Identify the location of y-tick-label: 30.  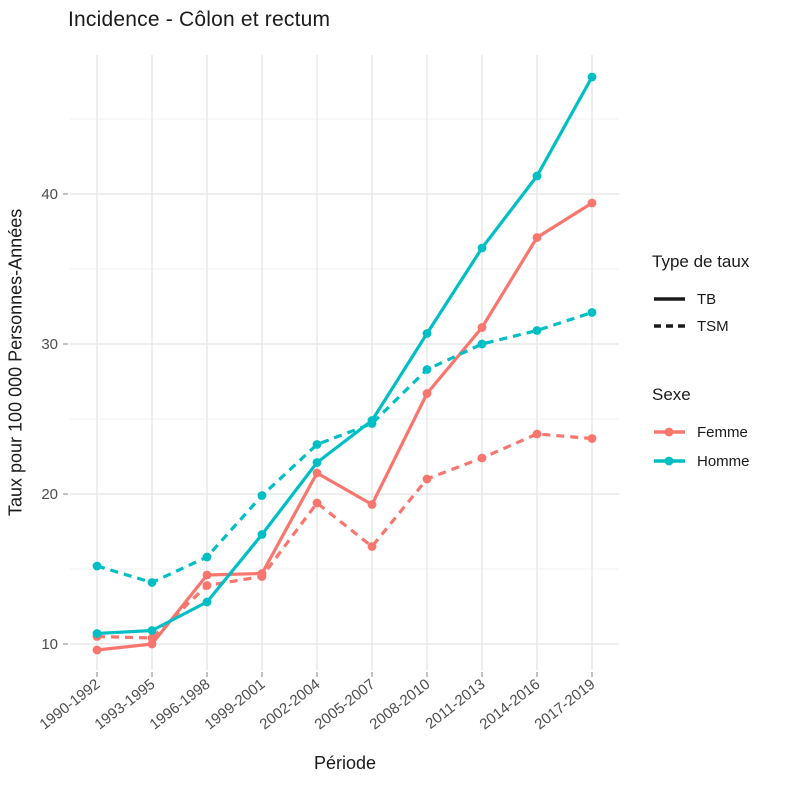
(49, 344).